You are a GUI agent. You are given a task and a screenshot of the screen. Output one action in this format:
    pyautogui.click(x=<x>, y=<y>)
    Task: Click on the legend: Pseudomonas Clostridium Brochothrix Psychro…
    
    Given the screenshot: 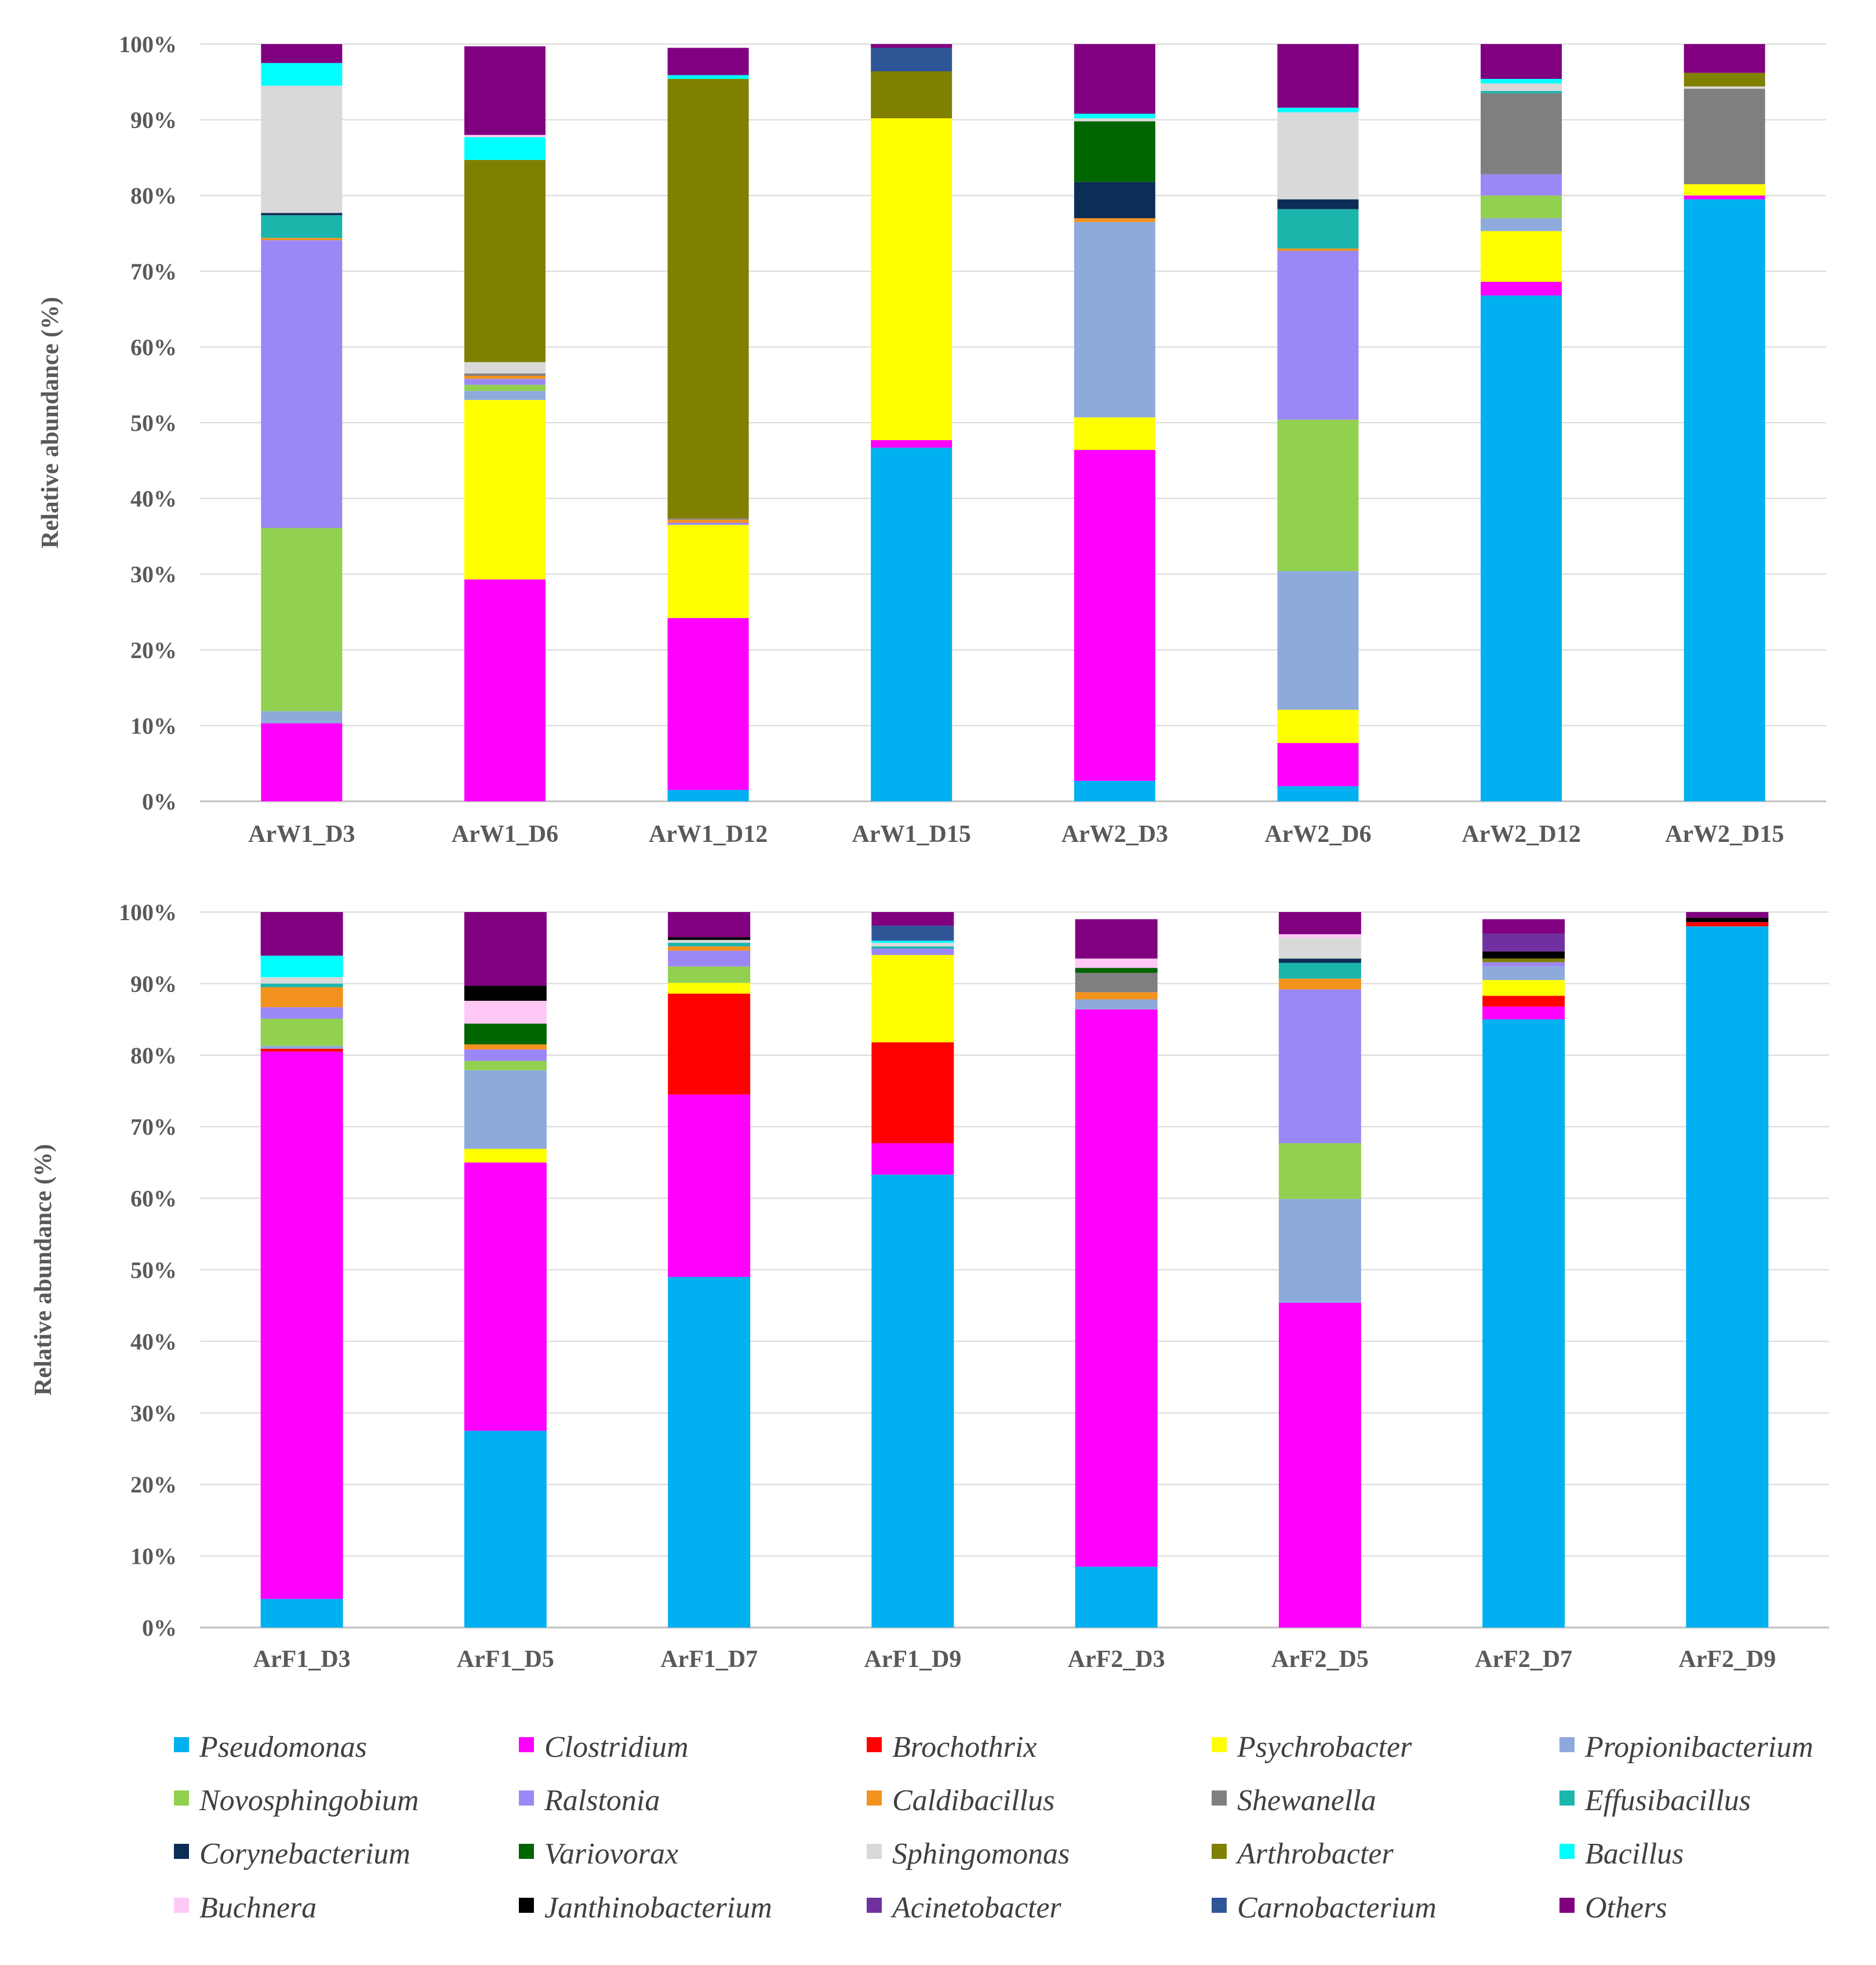 What is the action you would take?
    pyautogui.click(x=993, y=1828)
    